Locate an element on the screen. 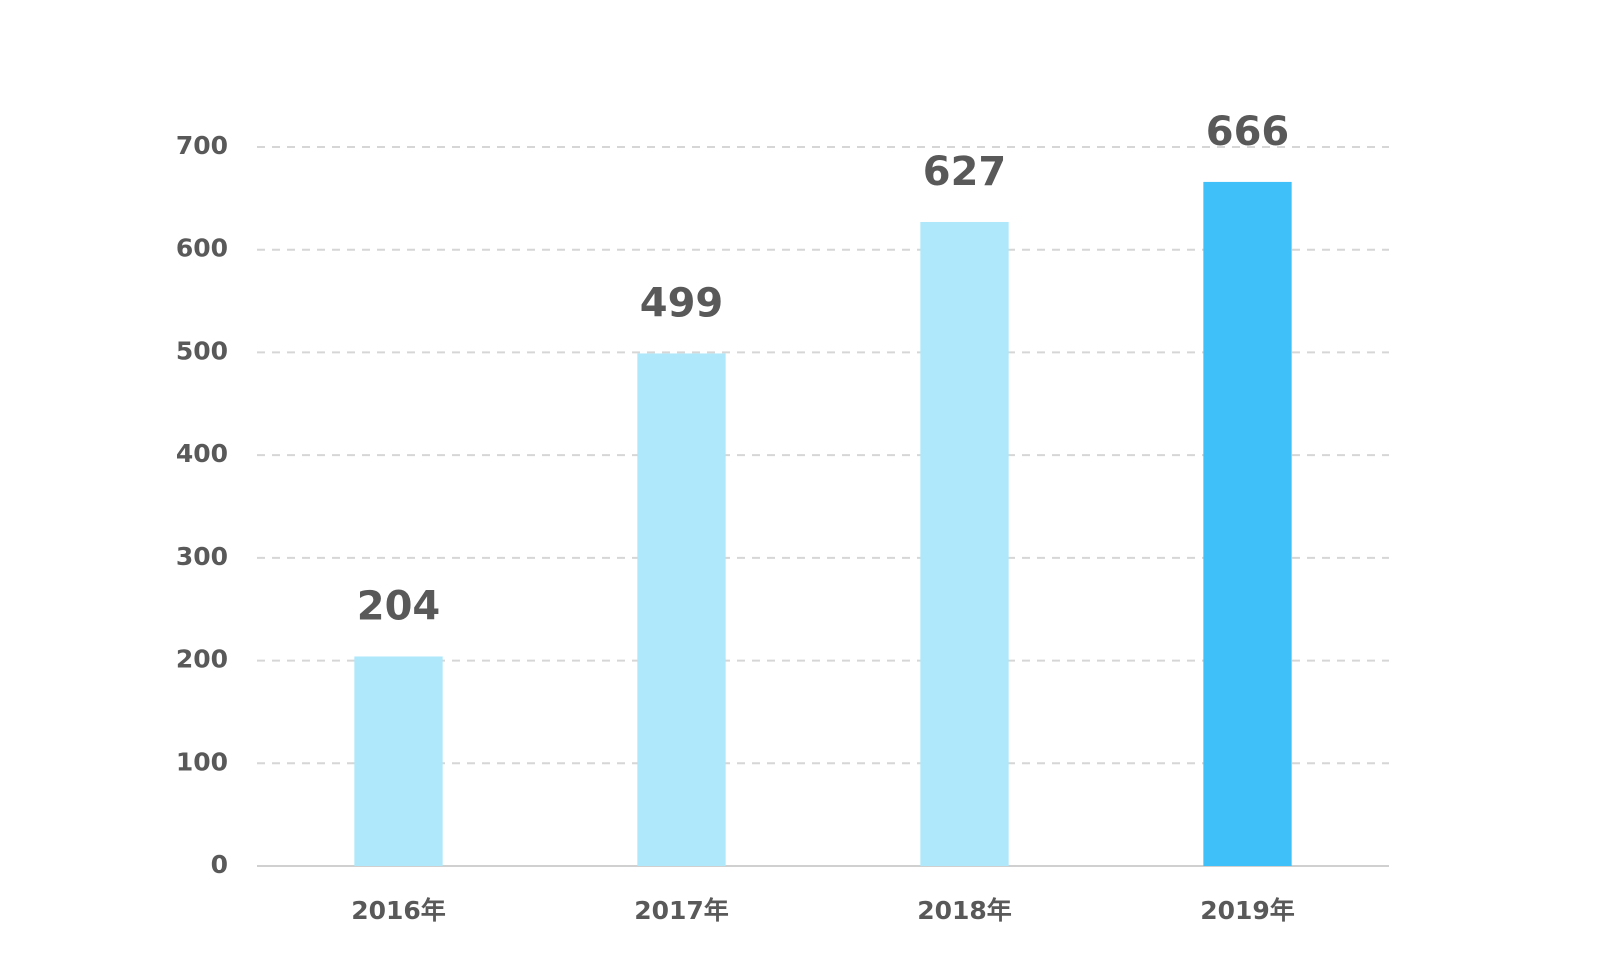 The width and height of the screenshot is (1600, 972). y-tick-label: 0 is located at coordinates (219, 864).